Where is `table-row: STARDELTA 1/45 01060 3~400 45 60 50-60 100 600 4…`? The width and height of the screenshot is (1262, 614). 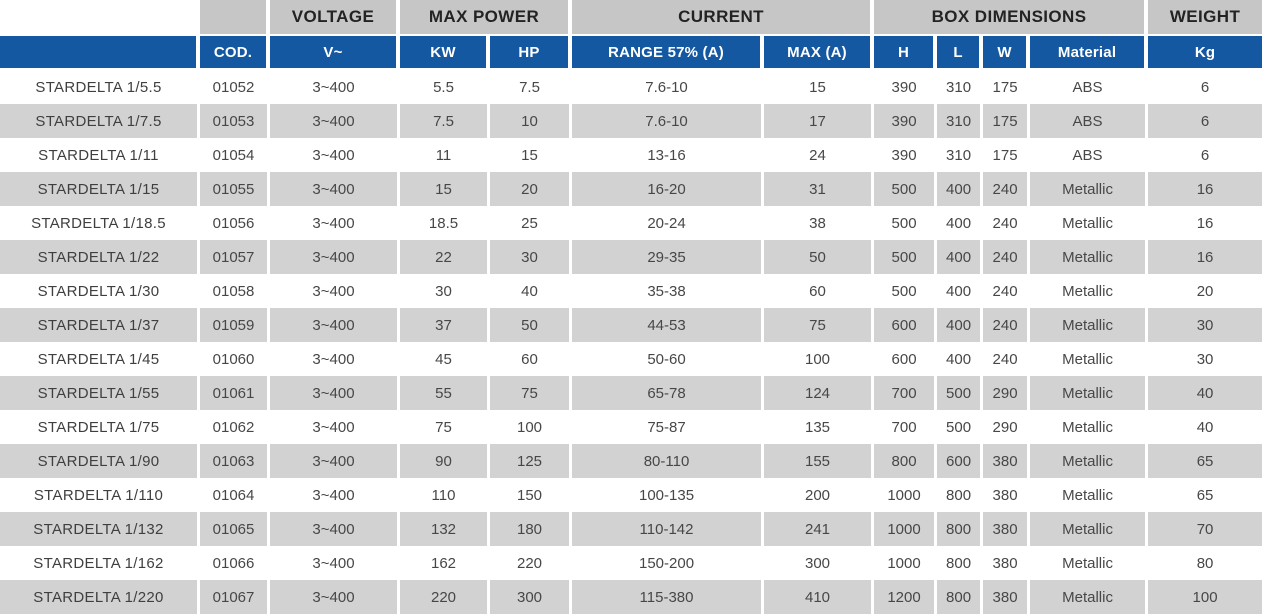
table-row: STARDELTA 1/45 01060 3~400 45 60 50-60 100 600 4… is located at coordinates (631, 359).